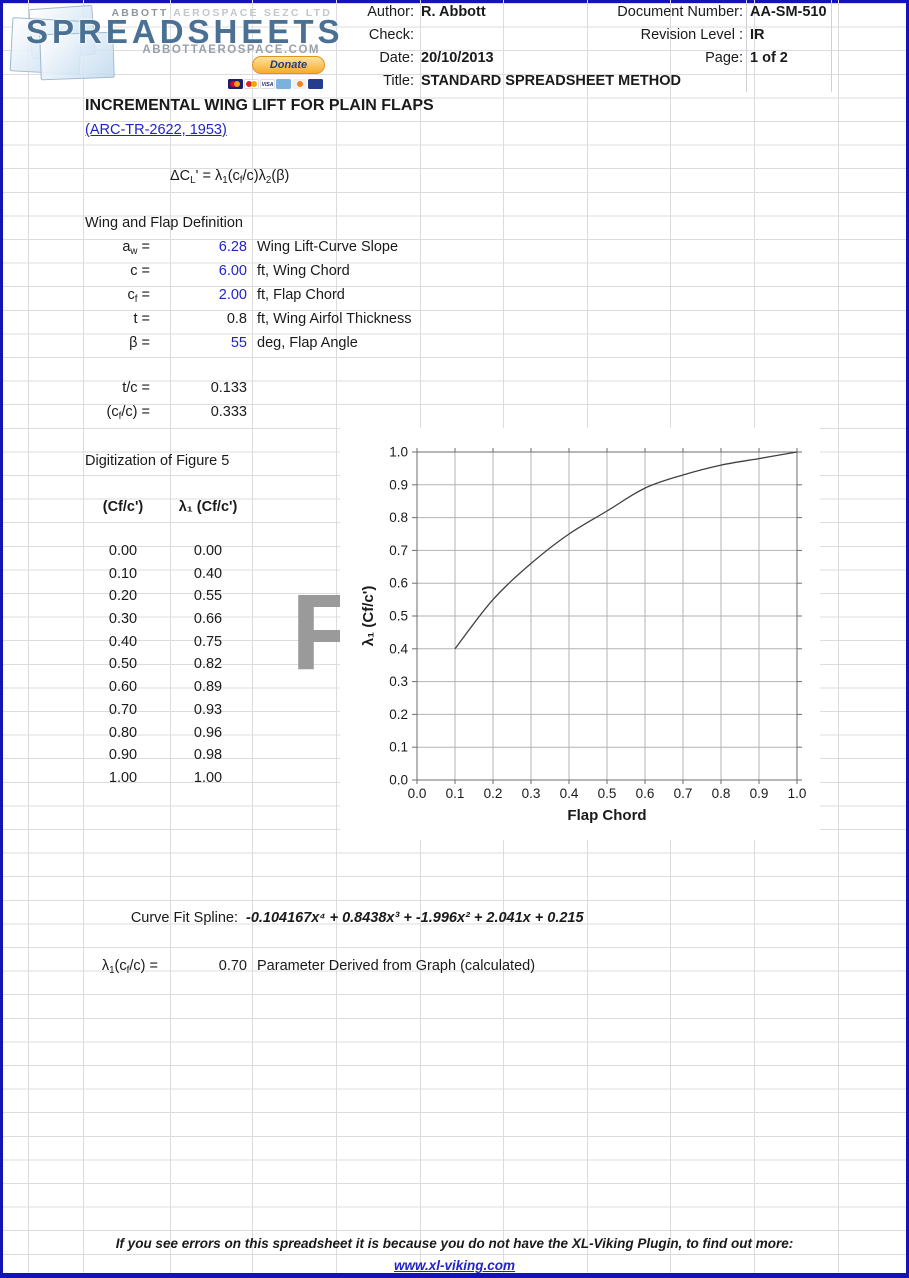 The width and height of the screenshot is (909, 1278). I want to click on author-value: R. Abbott, so click(453, 12).